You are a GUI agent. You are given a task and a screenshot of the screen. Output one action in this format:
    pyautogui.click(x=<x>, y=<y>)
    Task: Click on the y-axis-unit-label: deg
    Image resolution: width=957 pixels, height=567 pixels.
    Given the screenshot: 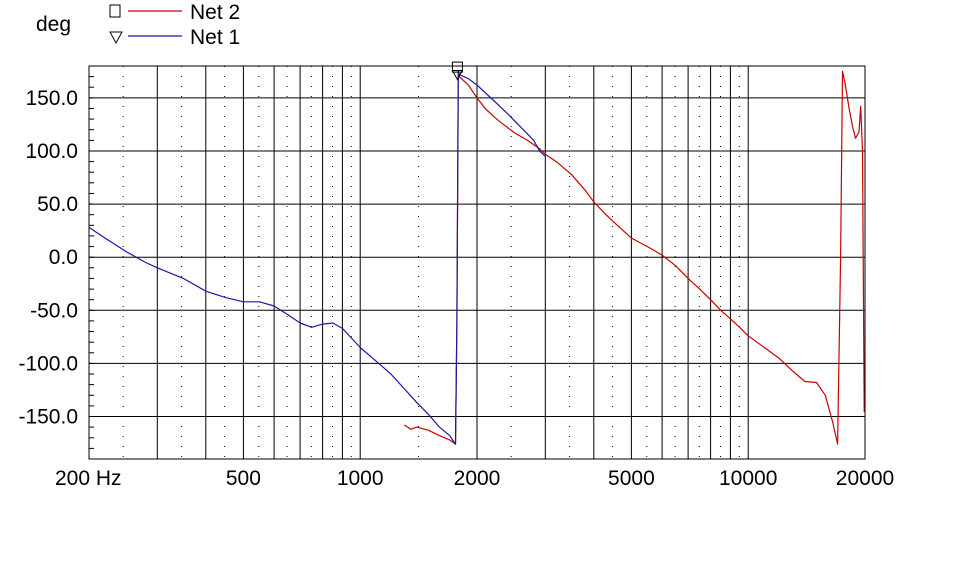 What is the action you would take?
    pyautogui.click(x=53, y=24)
    